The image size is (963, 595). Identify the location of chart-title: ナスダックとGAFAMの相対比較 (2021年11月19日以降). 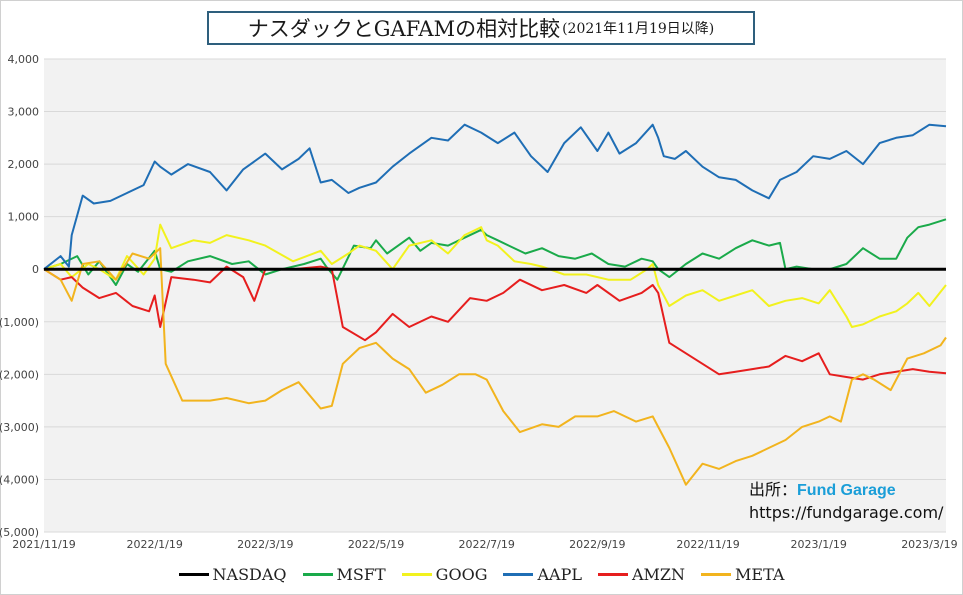
(481, 28).